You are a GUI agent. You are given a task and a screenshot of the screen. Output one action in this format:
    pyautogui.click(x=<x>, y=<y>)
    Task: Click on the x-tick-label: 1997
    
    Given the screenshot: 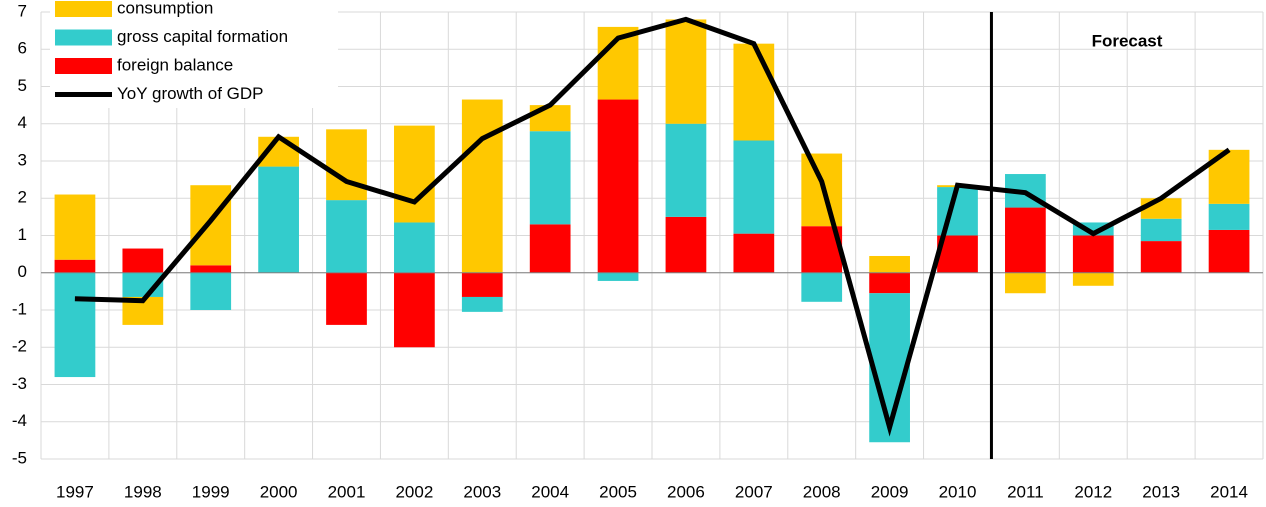 What is the action you would take?
    pyautogui.click(x=75, y=491)
    